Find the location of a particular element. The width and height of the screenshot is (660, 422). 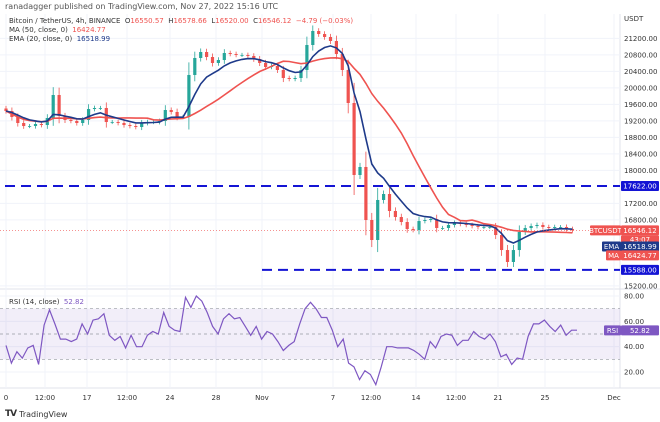

price-tick-label: 21200.00 is located at coordinates (640, 39).